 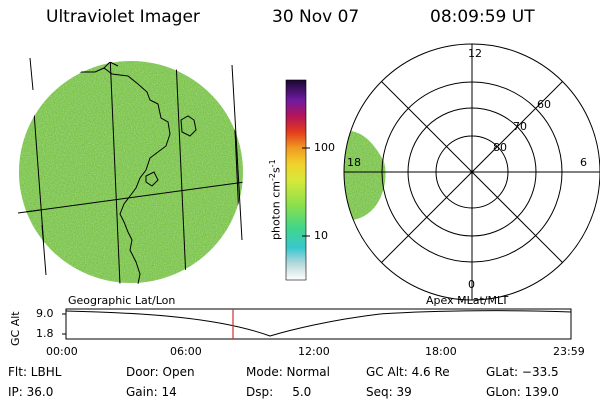 What do you see at coordinates (500, 147) in the screenshot?
I see `mlat-label-80: 80` at bounding box center [500, 147].